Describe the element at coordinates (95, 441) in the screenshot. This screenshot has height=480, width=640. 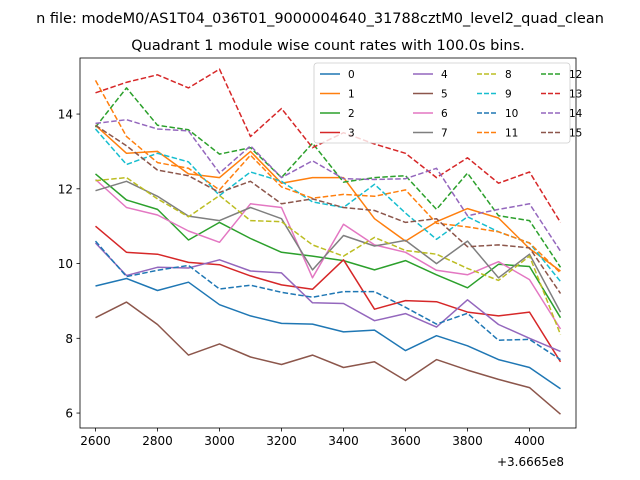
I see `x-tick-label: 2600` at that location.